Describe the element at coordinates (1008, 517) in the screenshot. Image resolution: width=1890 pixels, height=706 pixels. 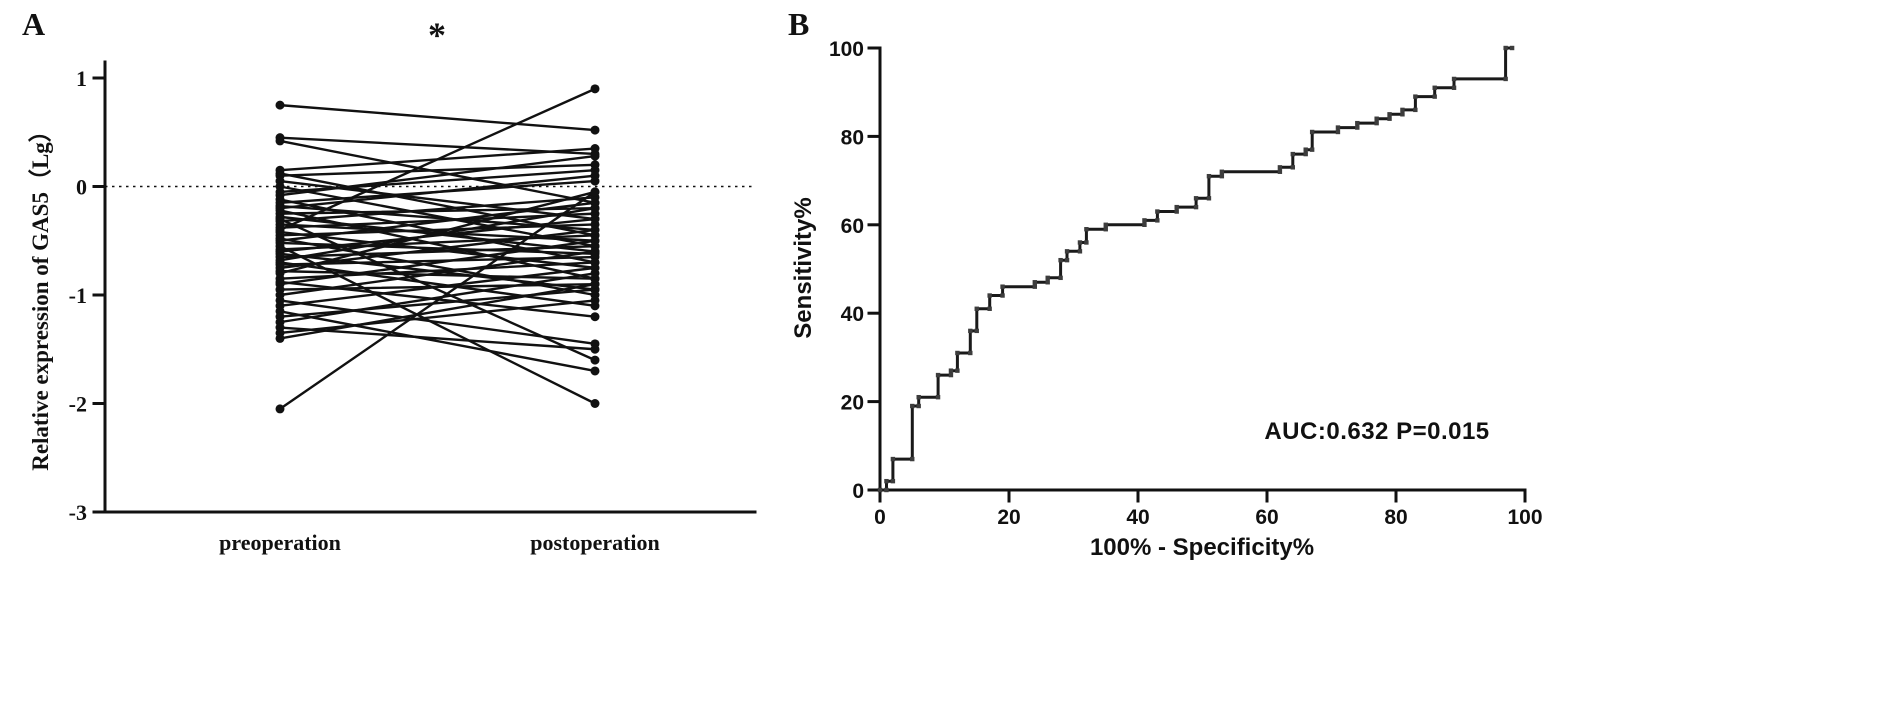
I see `panel-b-x-tick-label: 20` at that location.